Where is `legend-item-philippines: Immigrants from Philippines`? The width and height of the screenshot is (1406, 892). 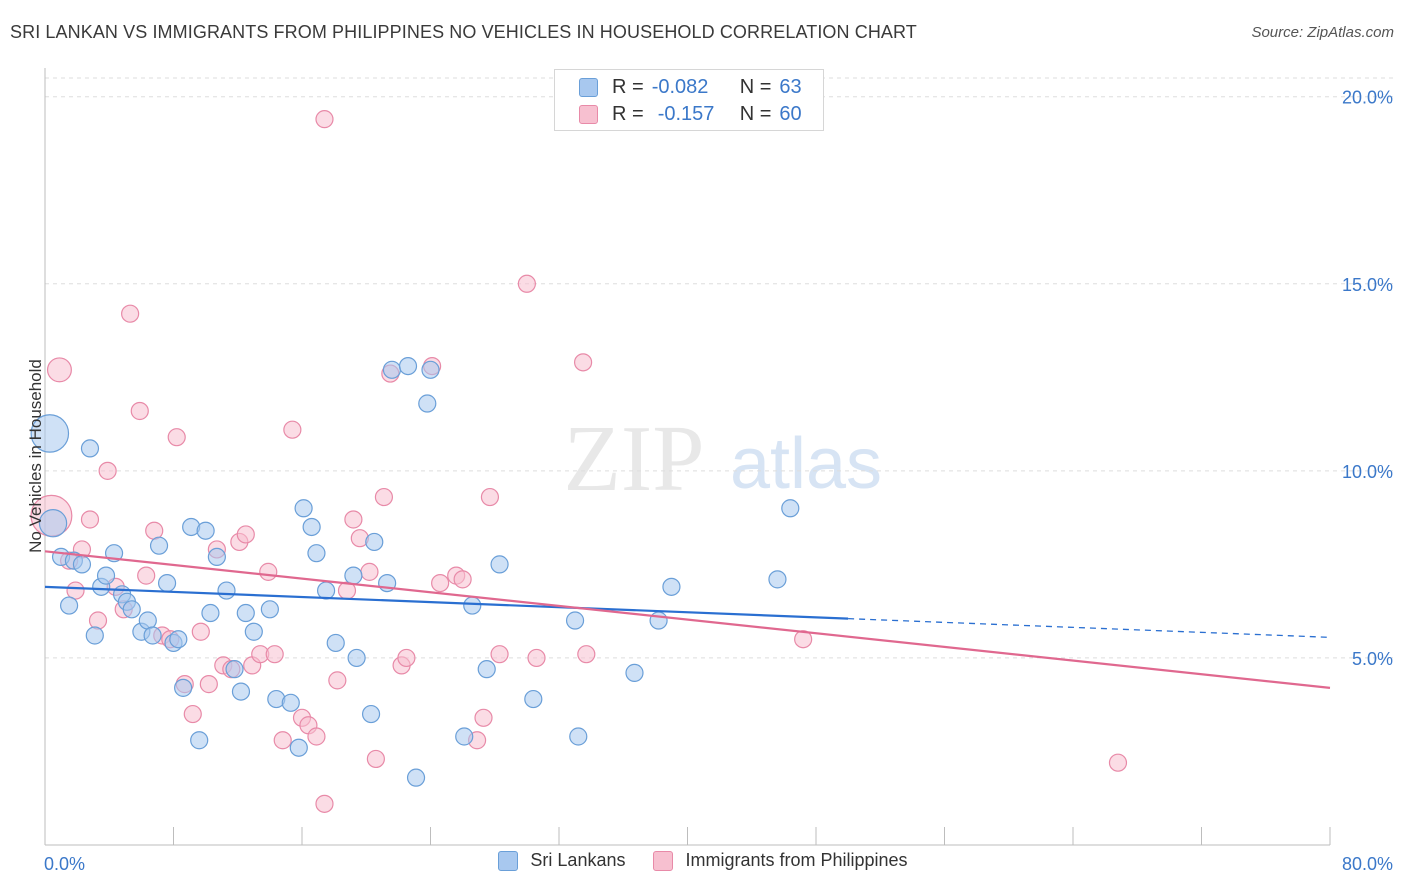 legend-item-philippines: Immigrants from Philippines is located at coordinates (780, 860).